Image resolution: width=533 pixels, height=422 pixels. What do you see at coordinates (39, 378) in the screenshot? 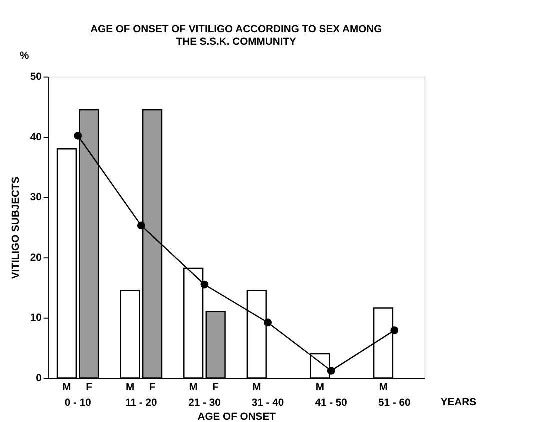
I see `y-tick-label: 0` at bounding box center [39, 378].